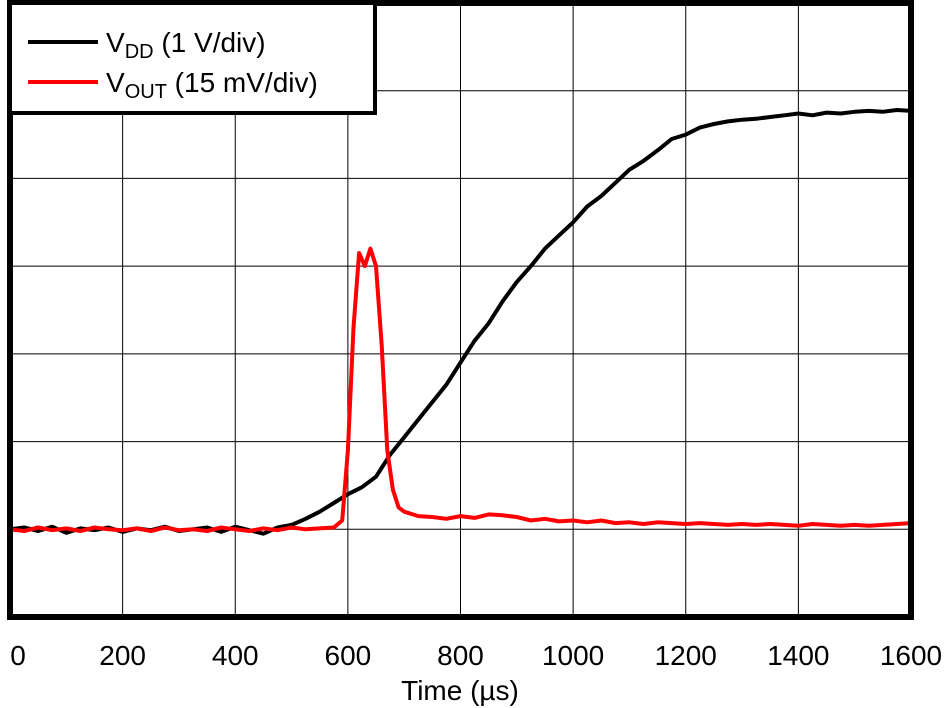 The image size is (945, 708). What do you see at coordinates (460, 655) in the screenshot?
I see `x-tick-label: 800` at bounding box center [460, 655].